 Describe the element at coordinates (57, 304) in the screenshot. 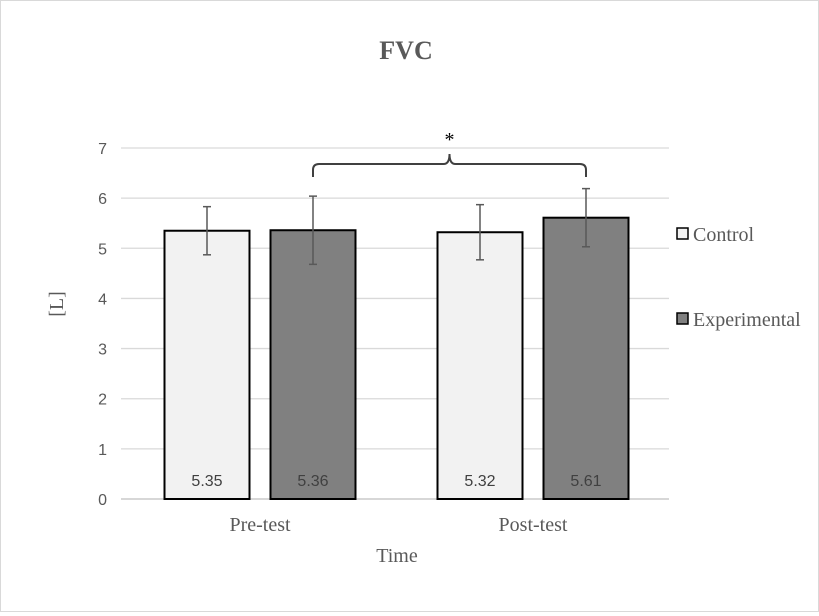

I see `y-axis-label: [L]` at that location.